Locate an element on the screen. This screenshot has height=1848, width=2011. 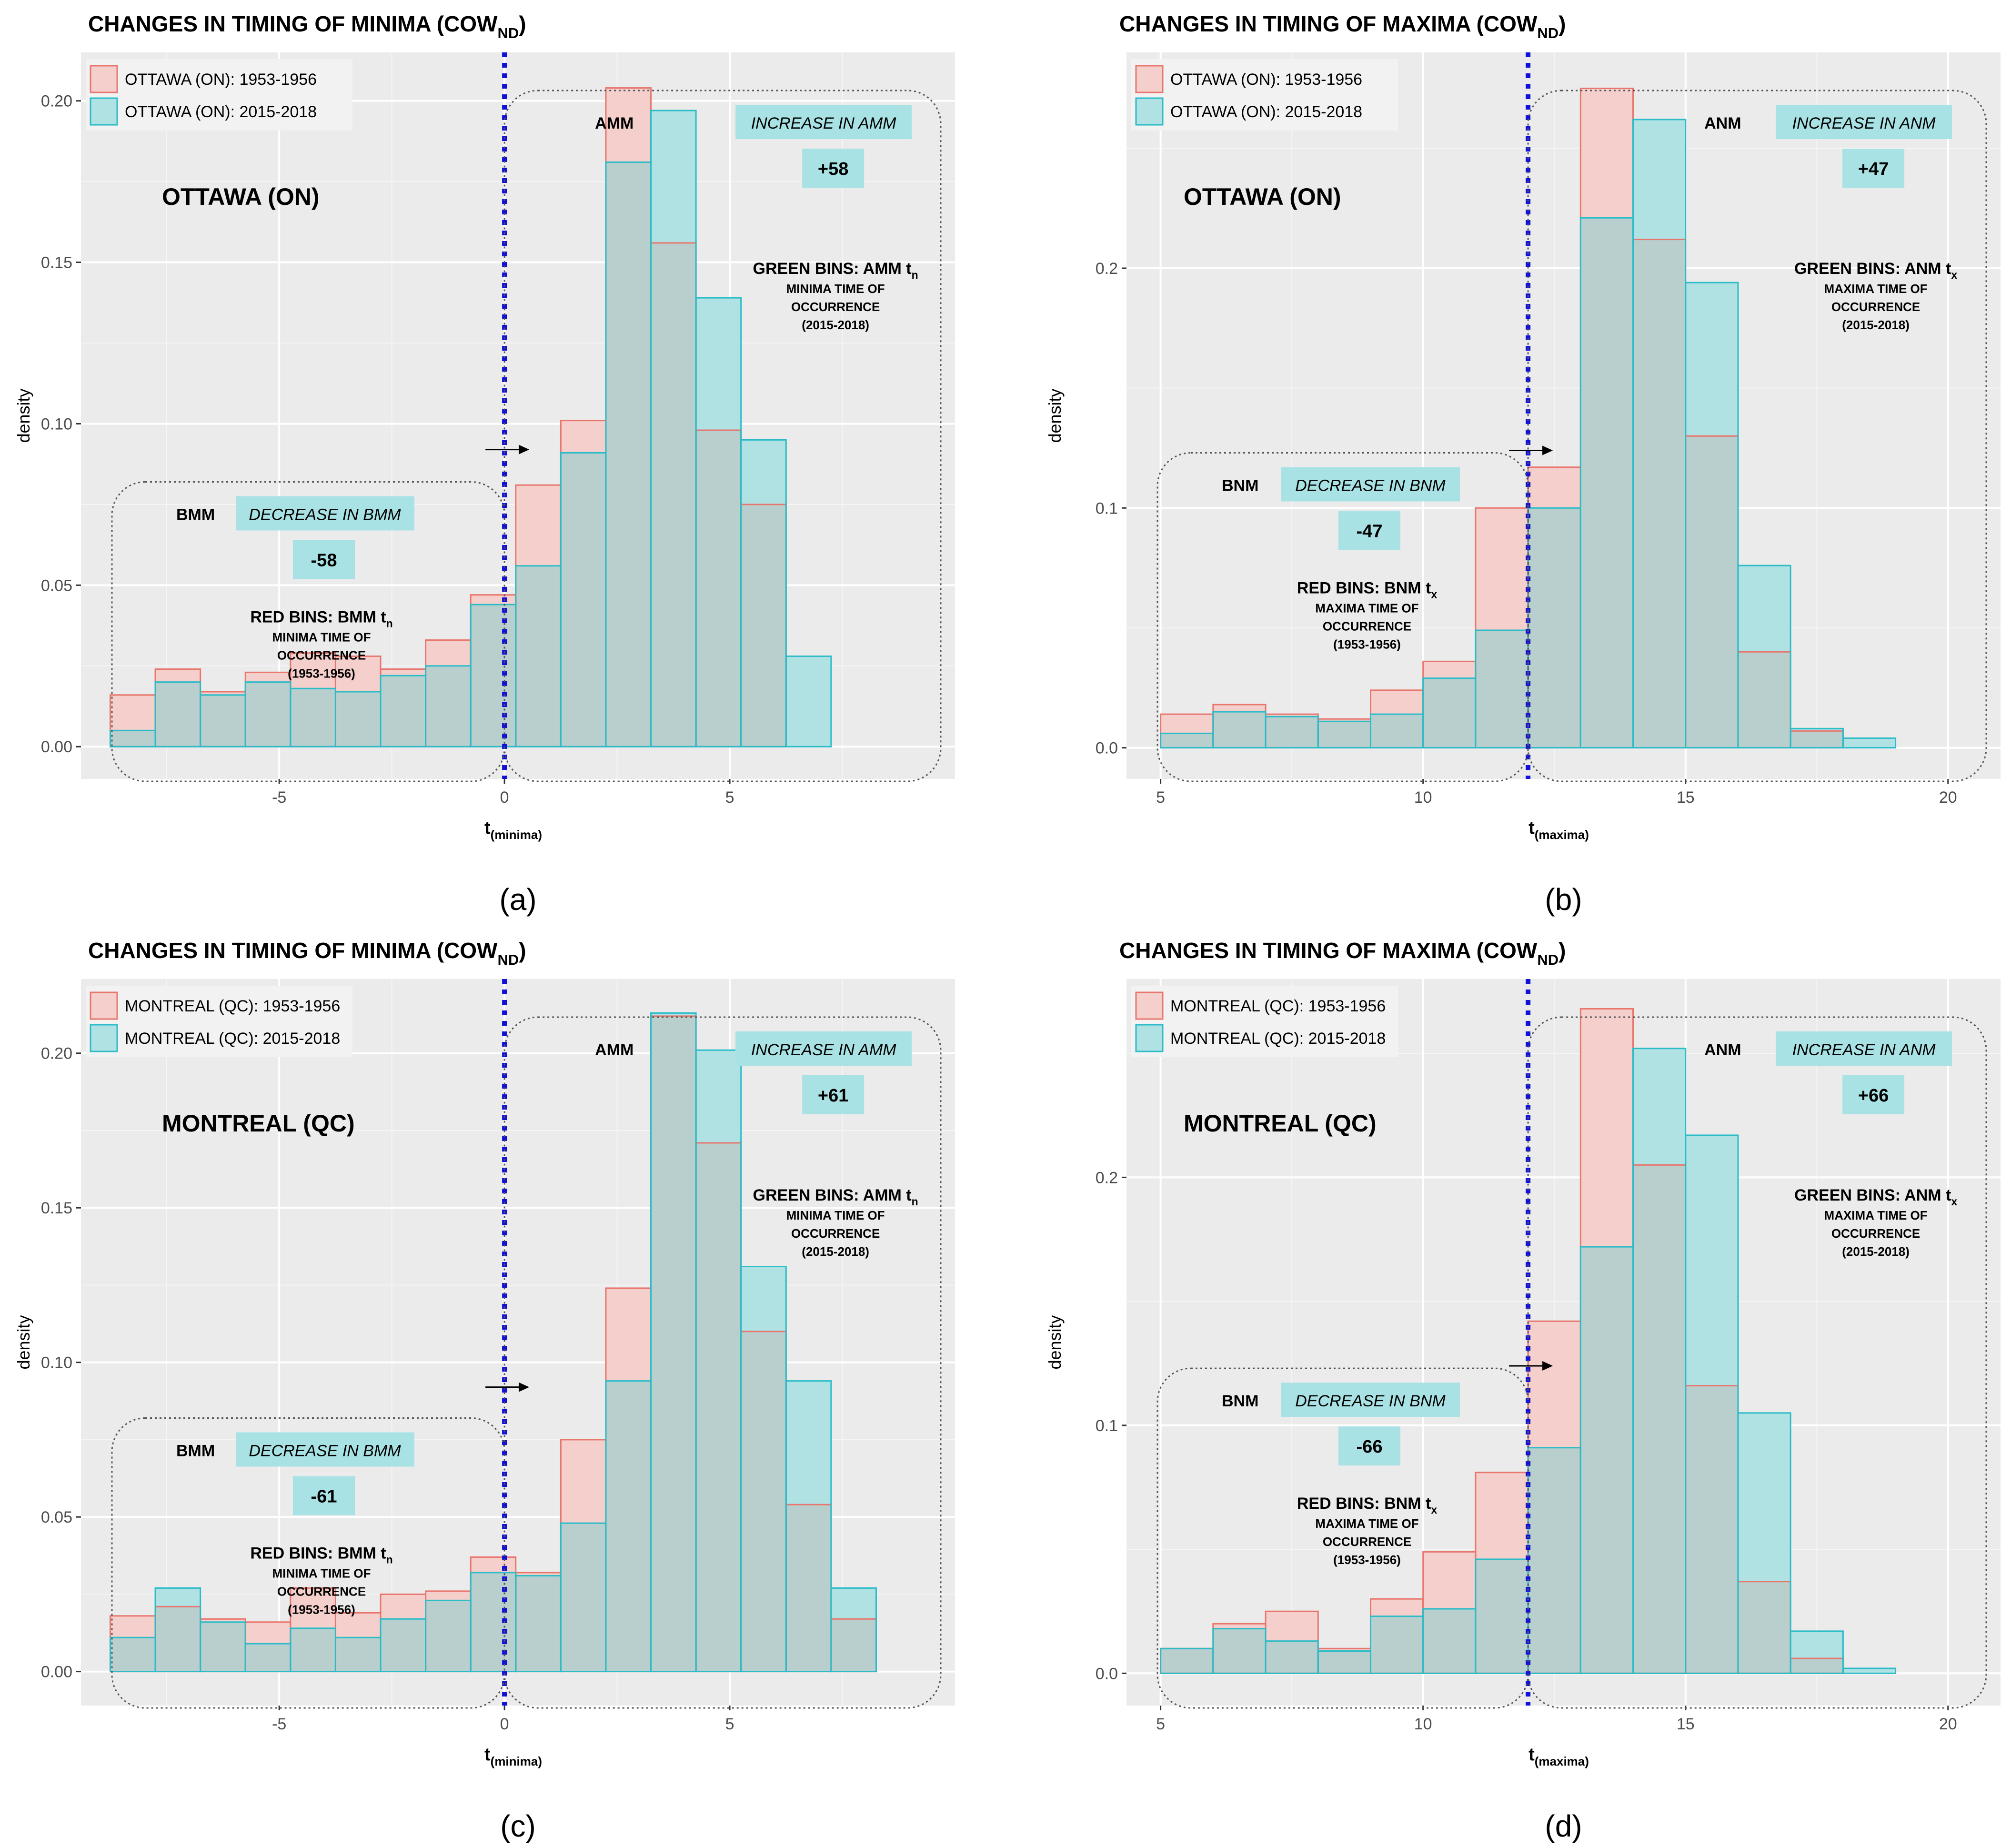
decrease-callout-box is located at coordinates (325, 1450).